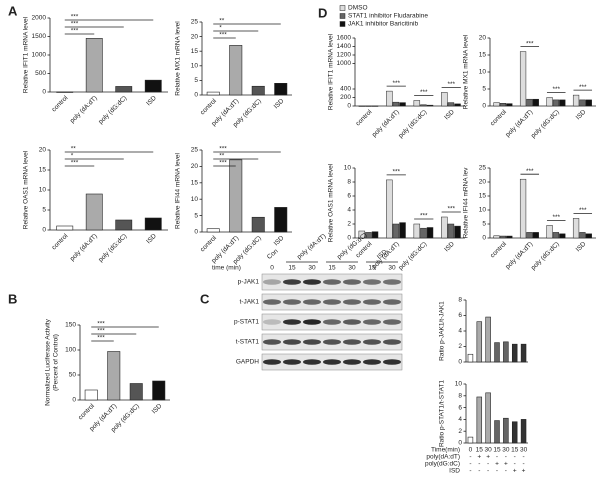 Image resolution: width=614 pixels, height=481 pixels. I want to click on y-tick-label: 1600, so click(344, 38).